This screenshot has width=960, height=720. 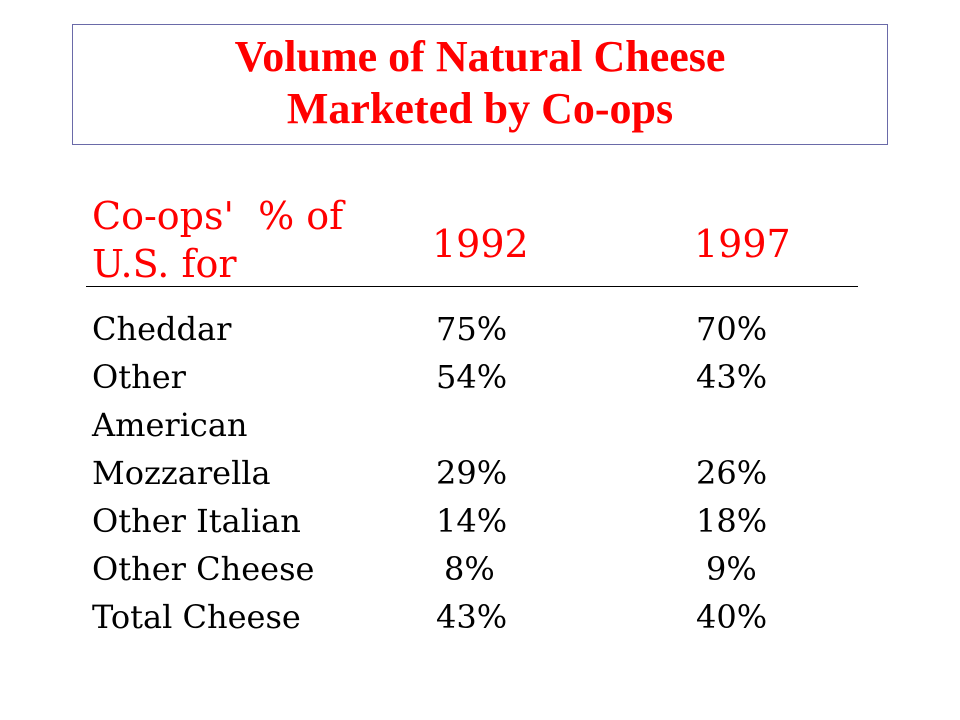 What do you see at coordinates (181, 473) in the screenshot?
I see `row-name: Mozzarella` at bounding box center [181, 473].